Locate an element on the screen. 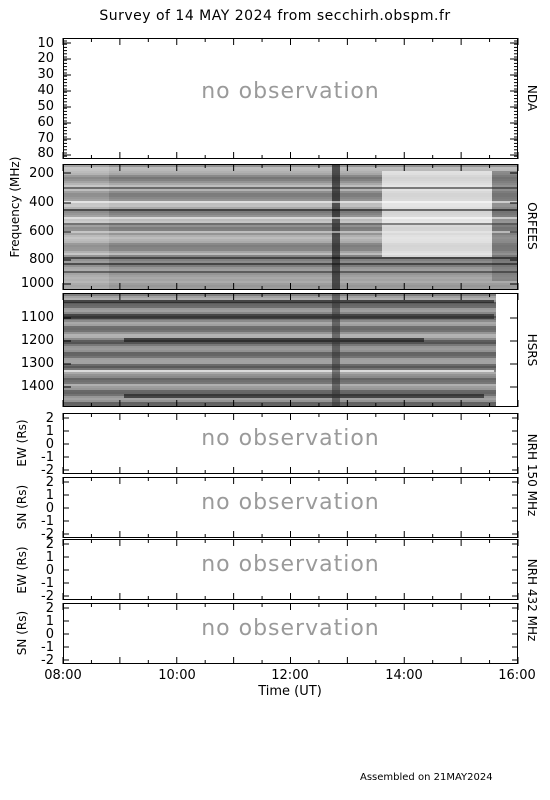 This screenshot has height=800, width=550. spectrogram-burst is located at coordinates (336, 350).